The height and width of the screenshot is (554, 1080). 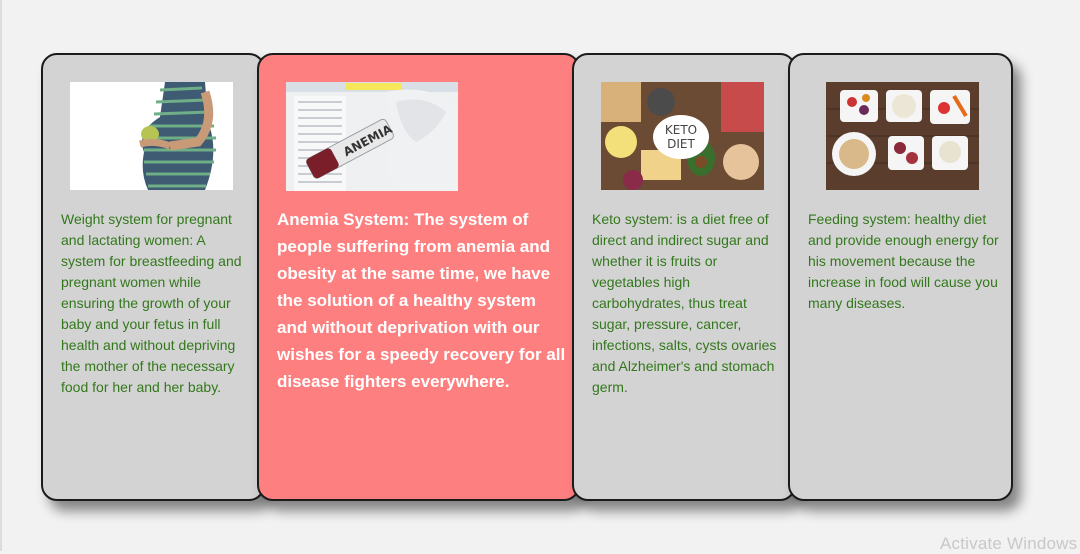 I want to click on keto-diet-food-image: KETO DIET, so click(x=682, y=136).